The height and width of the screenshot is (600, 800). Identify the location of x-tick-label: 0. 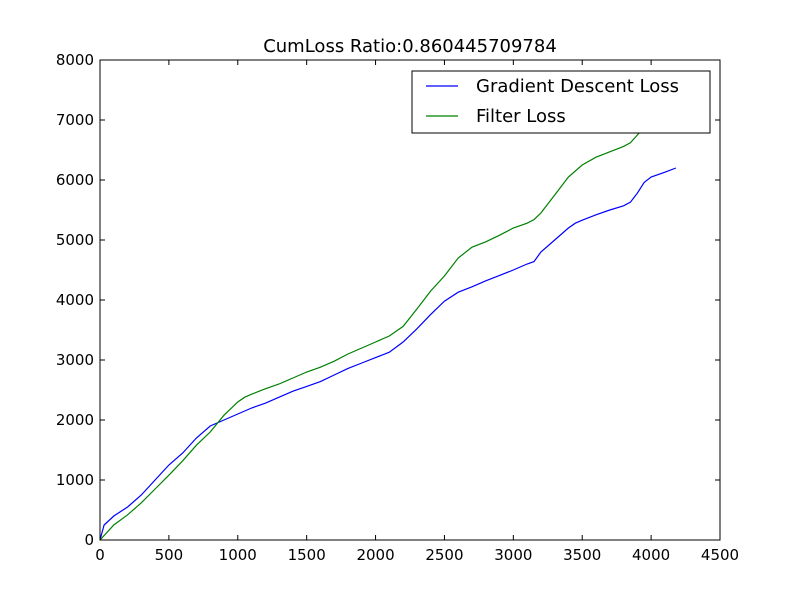
(100, 555).